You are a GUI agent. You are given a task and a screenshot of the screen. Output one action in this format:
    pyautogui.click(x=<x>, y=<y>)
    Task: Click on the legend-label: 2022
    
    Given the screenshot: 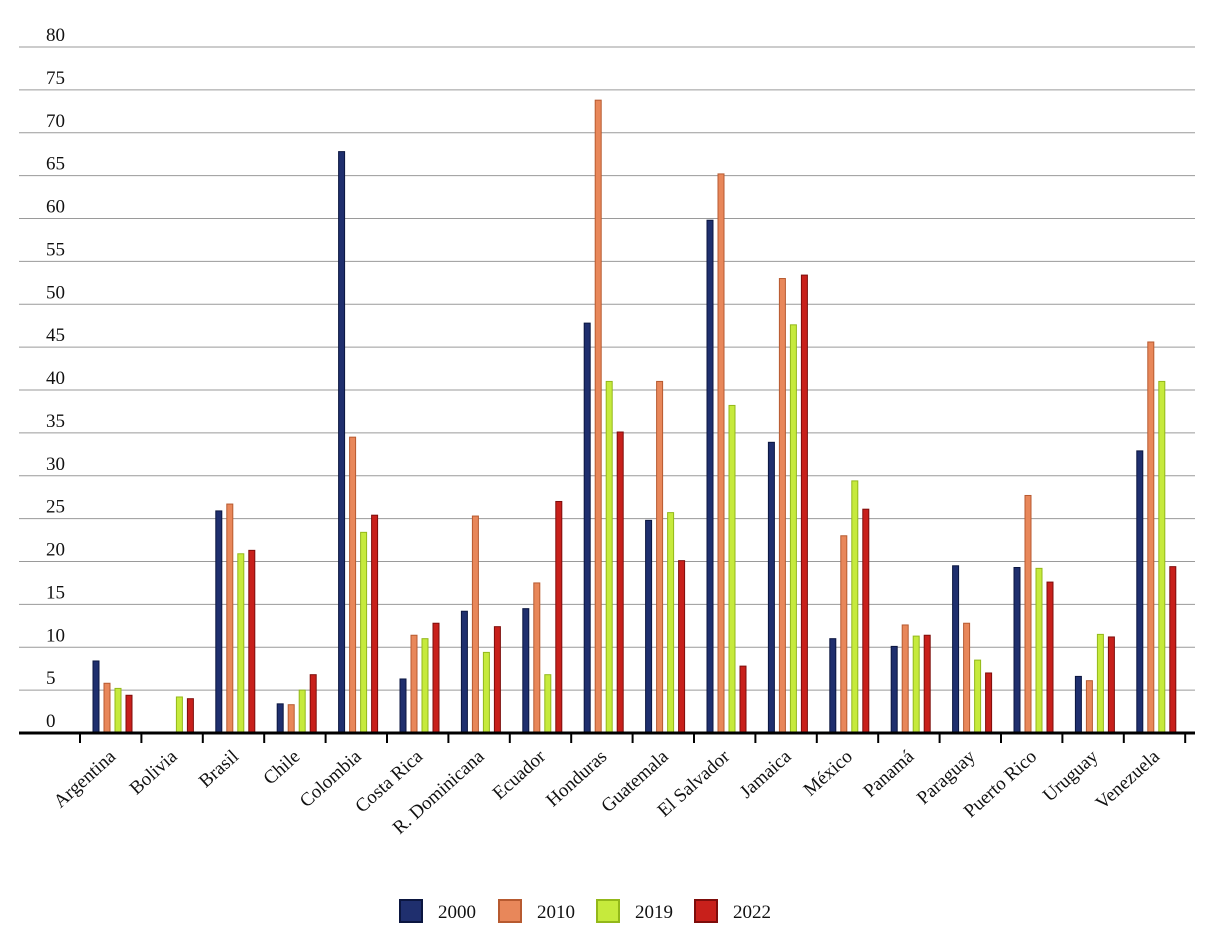 What is the action you would take?
    pyautogui.click(x=752, y=912)
    